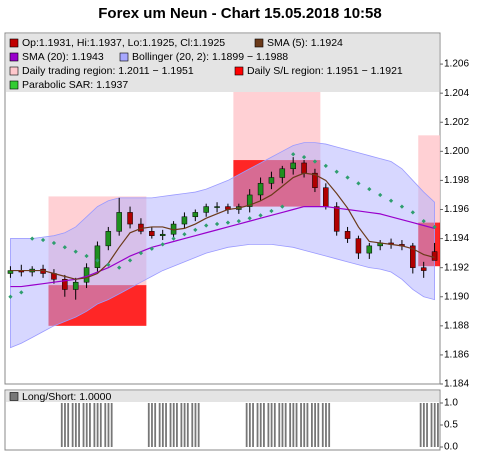 The image size is (480, 462). What do you see at coordinates (456, 151) in the screenshot?
I see `y-tick-label: 1.200` at bounding box center [456, 151].